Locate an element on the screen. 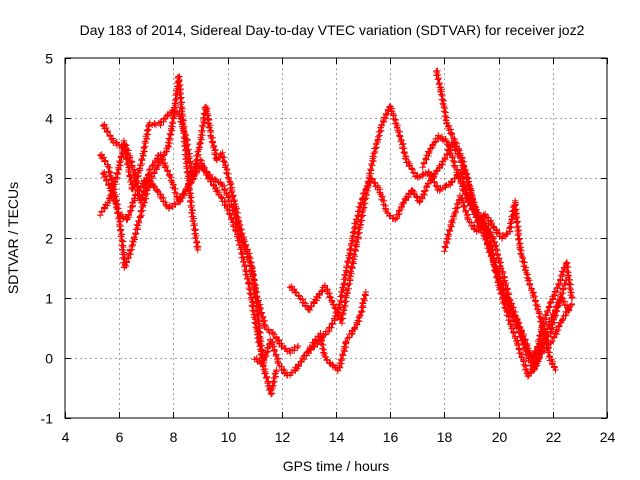 Image resolution: width=640 pixels, height=480 pixels. y-axis-title: SDTVAR / TECUs is located at coordinates (13, 238).